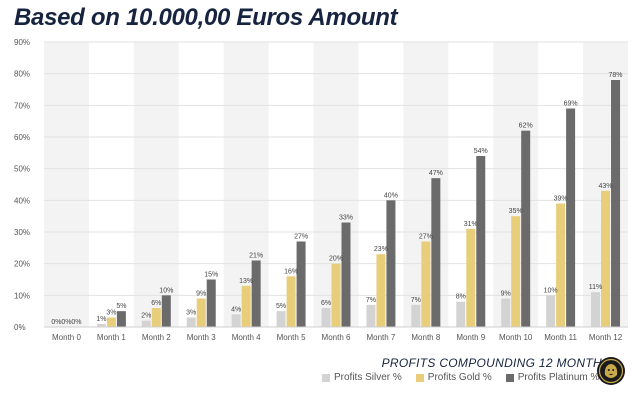 Image resolution: width=640 pixels, height=413 pixels. I want to click on legend-item: Profits Gold %, so click(453, 377).